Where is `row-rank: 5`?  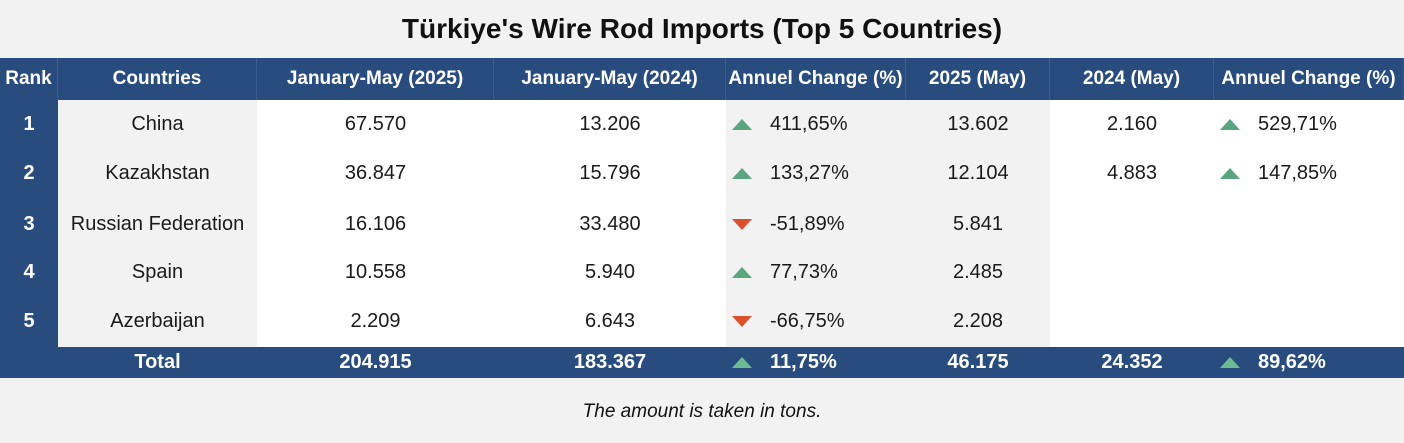
row-rank: 5 is located at coordinates (29, 321).